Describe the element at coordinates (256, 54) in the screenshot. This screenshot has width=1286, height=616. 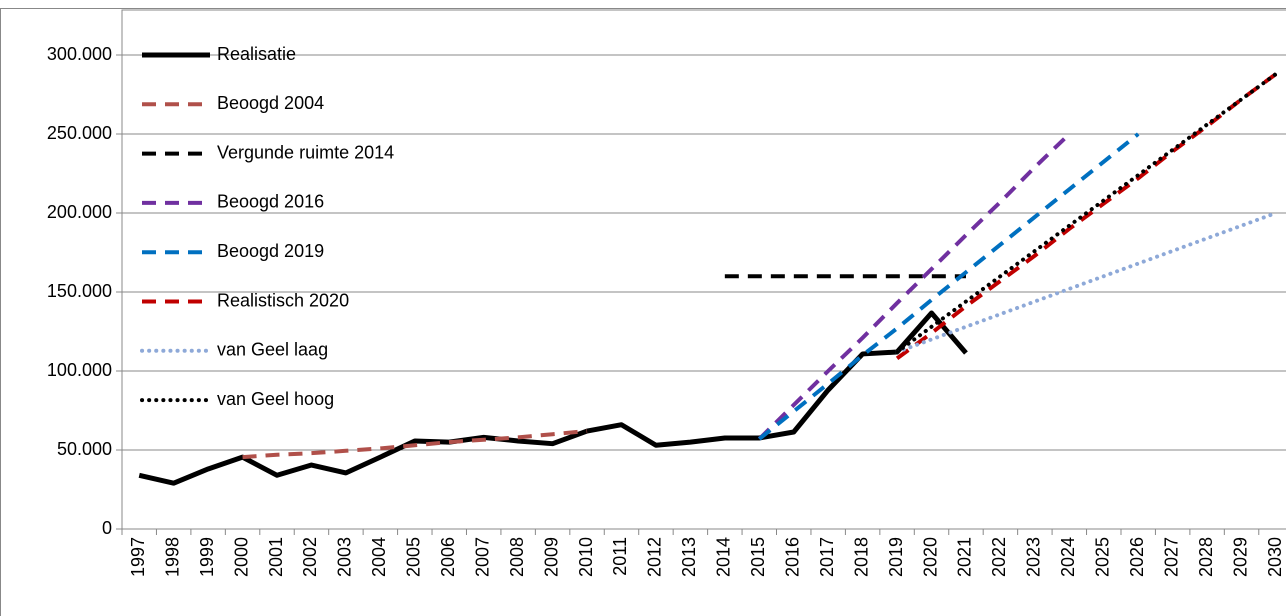
I see `legend-label: Realisatie` at that location.